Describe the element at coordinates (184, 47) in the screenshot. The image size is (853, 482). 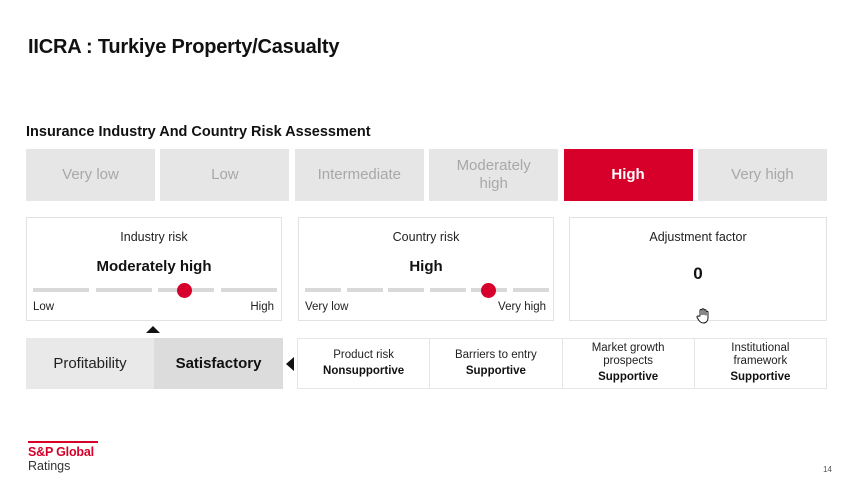
I see `slide-title: IICRA : Turkiye Property/Casualty` at that location.